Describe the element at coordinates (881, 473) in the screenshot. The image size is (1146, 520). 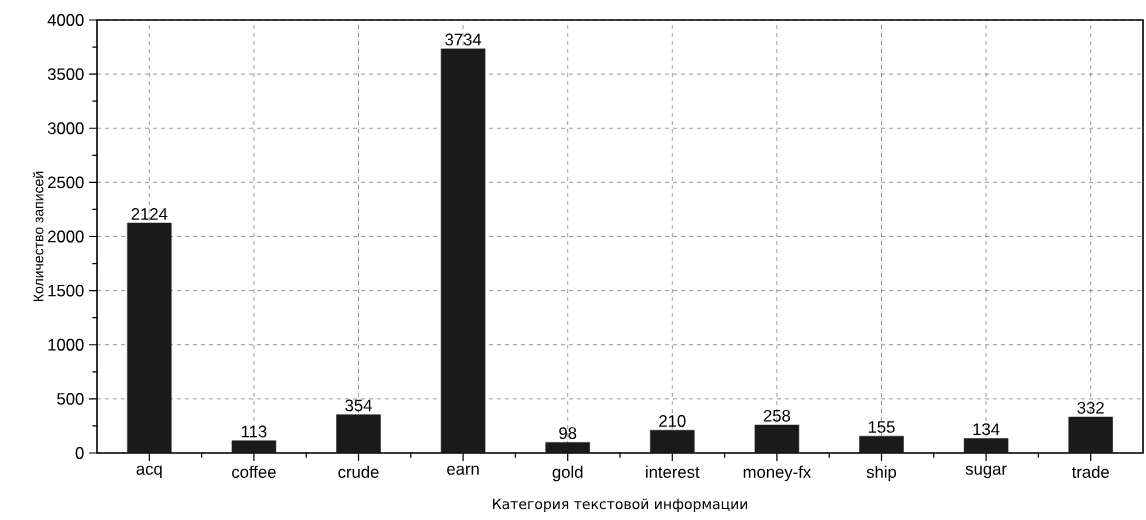
I see `x-tick-label: ship` at that location.